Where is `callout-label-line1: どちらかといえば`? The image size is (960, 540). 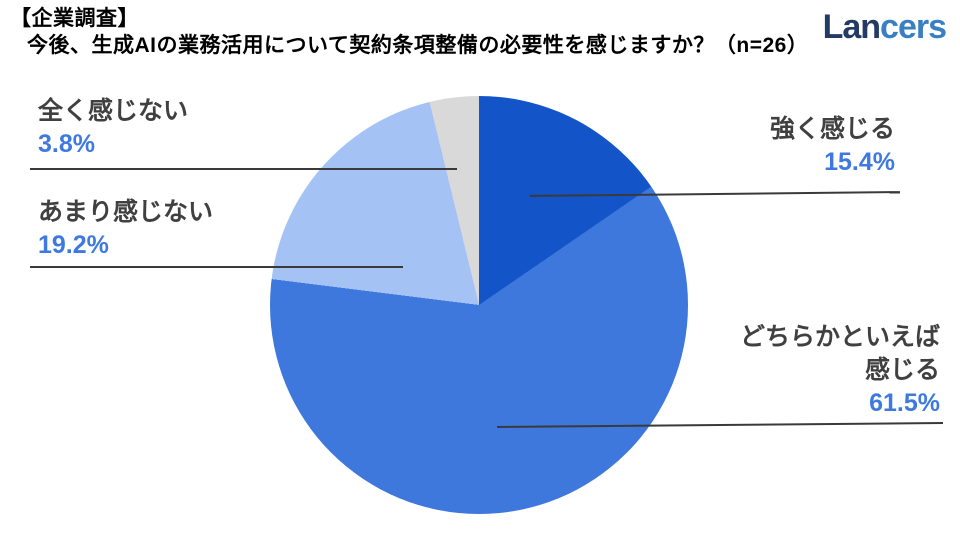 callout-label-line1: どちらかといえば is located at coordinates (839, 337).